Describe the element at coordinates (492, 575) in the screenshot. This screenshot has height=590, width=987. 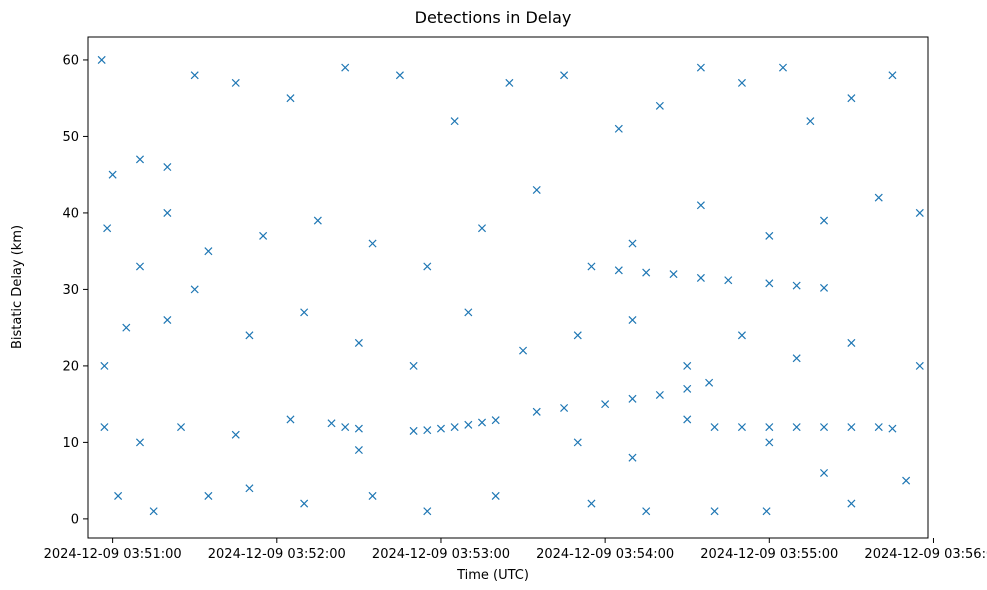
I see `x-axis-label: Time (UTC)` at that location.